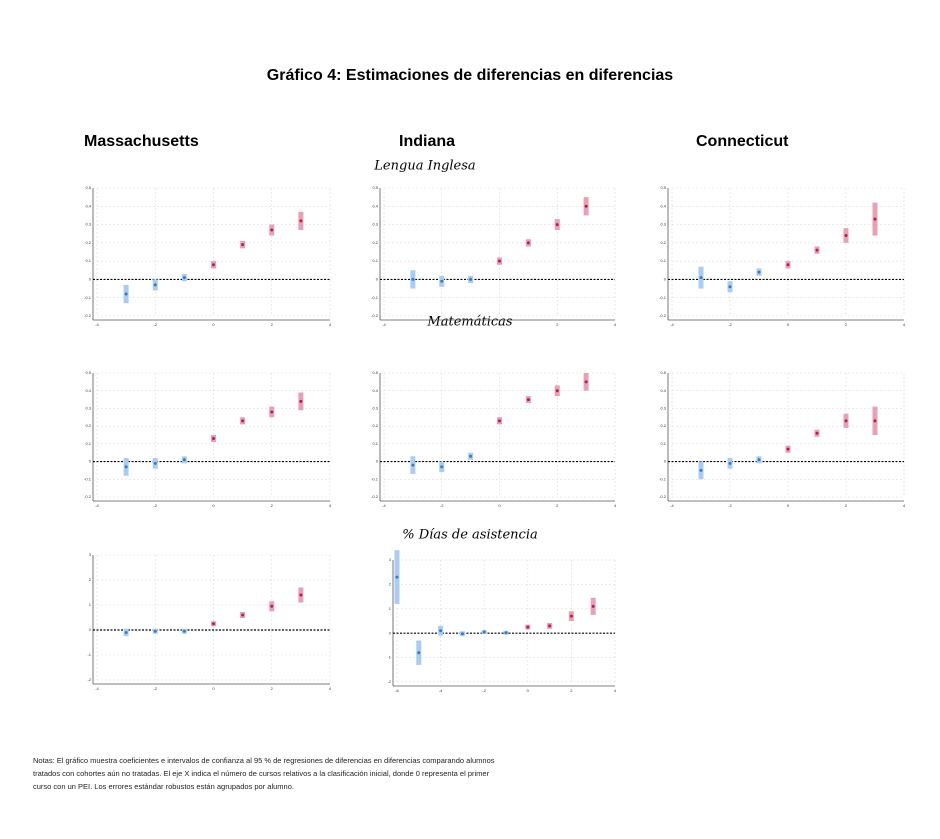 The width and height of the screenshot is (940, 839). What do you see at coordinates (742, 141) in the screenshot?
I see `column-header: Connecticut` at bounding box center [742, 141].